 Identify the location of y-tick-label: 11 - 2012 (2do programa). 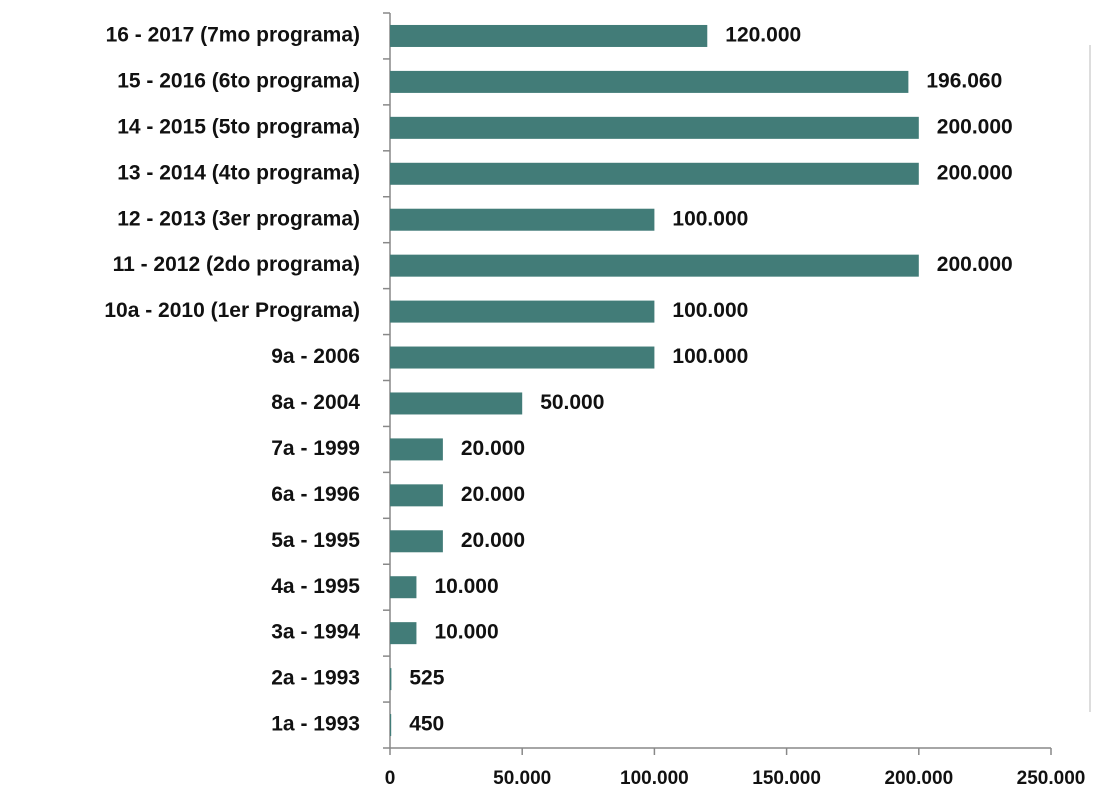
(236, 264).